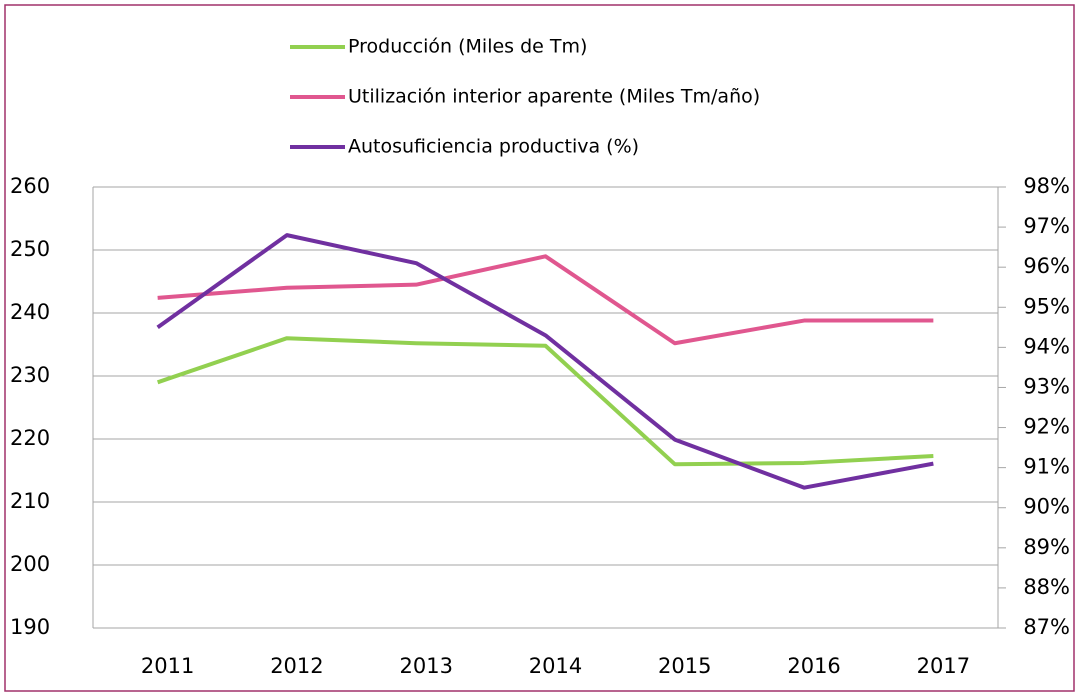 This screenshot has height=696, width=1079. Describe the element at coordinates (30, 627) in the screenshot. I see `y-tick-label: 190` at that location.